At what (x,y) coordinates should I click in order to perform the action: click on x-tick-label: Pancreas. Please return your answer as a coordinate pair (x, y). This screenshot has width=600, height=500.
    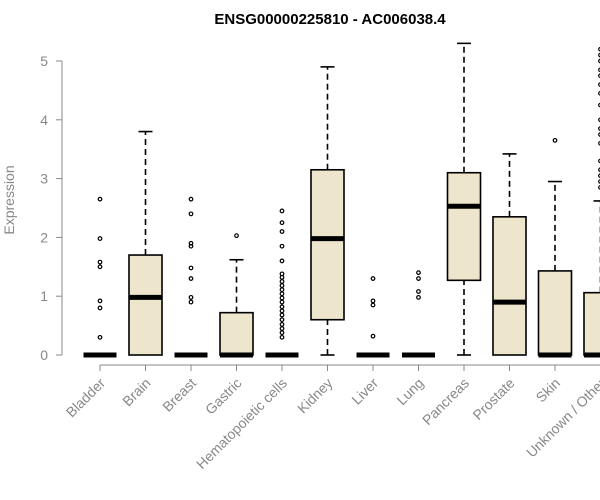
    Looking at the image, I should click on (445, 401).